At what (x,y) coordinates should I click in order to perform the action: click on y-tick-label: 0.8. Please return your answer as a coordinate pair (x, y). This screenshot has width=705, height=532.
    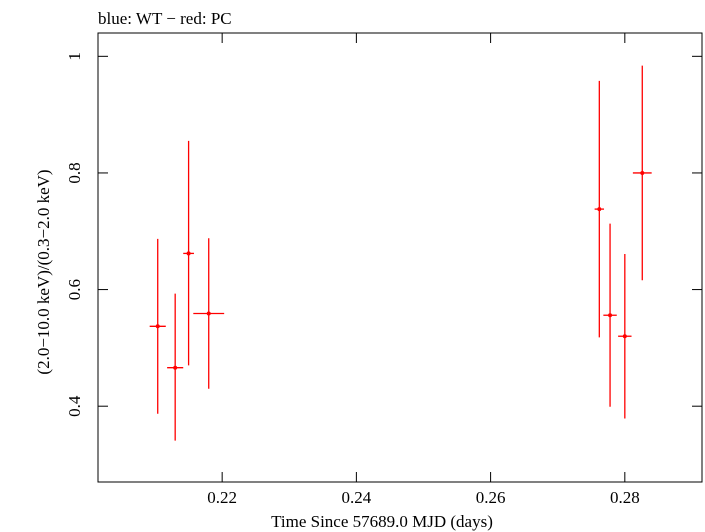
    Looking at the image, I should click on (74, 172).